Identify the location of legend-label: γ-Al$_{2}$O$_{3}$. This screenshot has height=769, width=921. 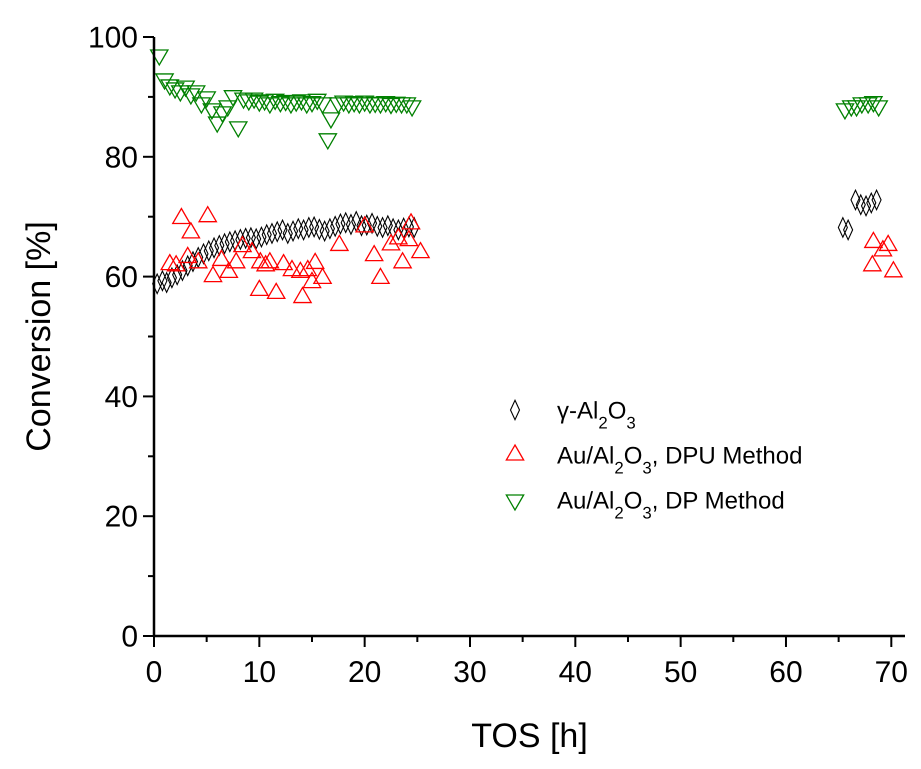
(596, 414).